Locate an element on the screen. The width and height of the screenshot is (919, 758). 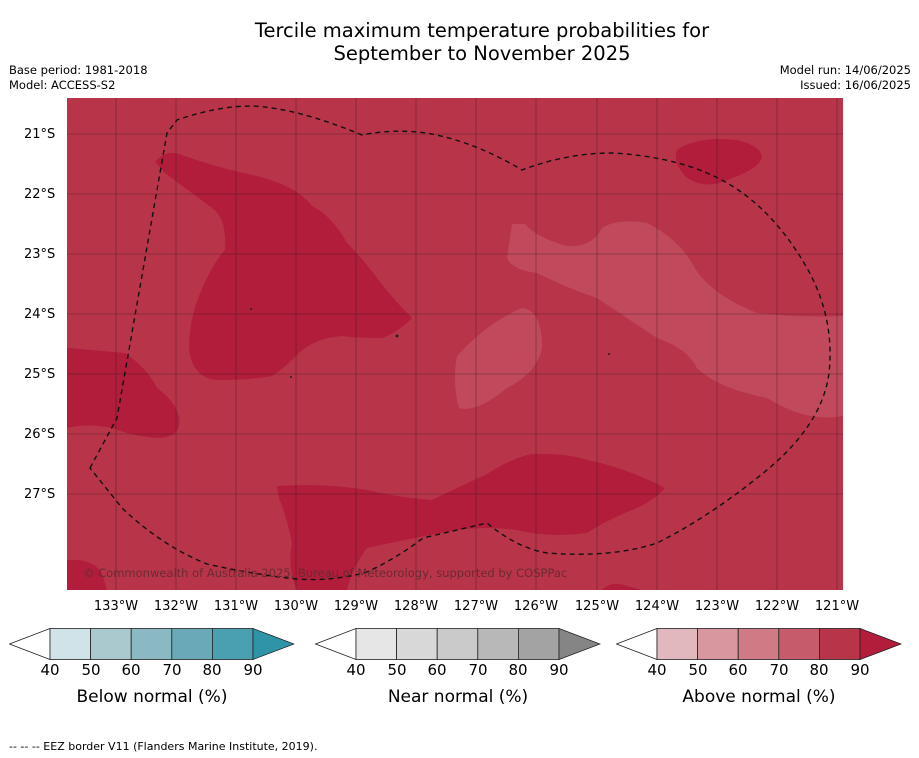
lon-label-133w: 133°W is located at coordinates (116, 606).